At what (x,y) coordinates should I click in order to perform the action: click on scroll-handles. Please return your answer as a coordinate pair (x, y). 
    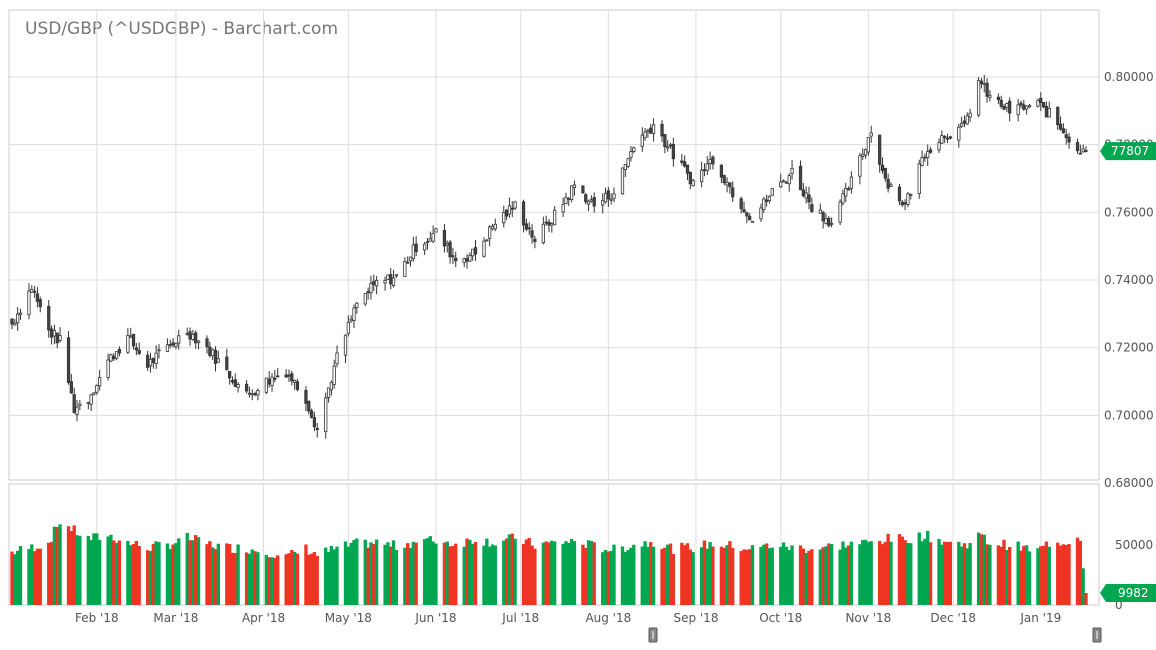
    Looking at the image, I should click on (875, 635).